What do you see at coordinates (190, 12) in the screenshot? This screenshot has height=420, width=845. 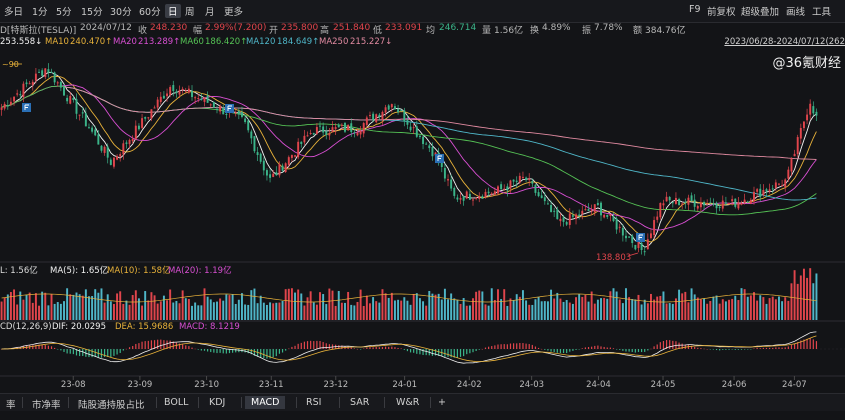 I see `period-week: 周` at bounding box center [190, 12].